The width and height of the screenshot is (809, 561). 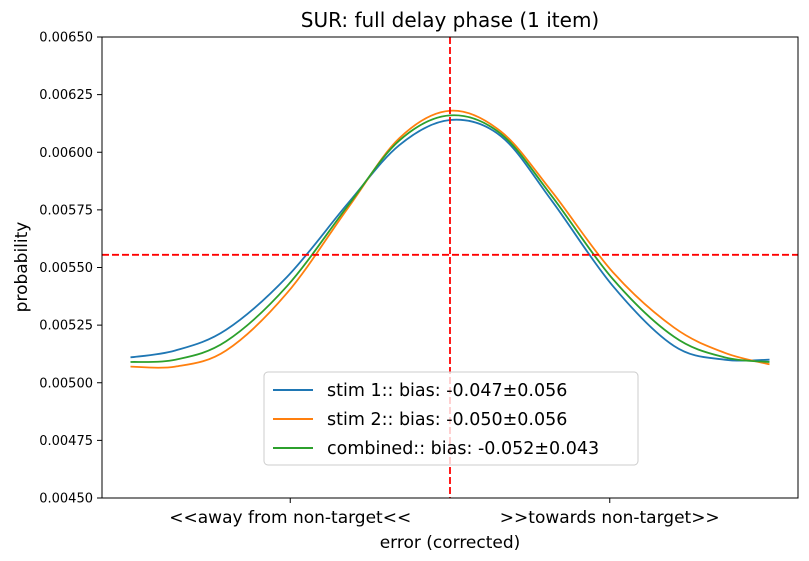 What do you see at coordinates (22, 267) in the screenshot?
I see `y-axis-label: probability` at bounding box center [22, 267].